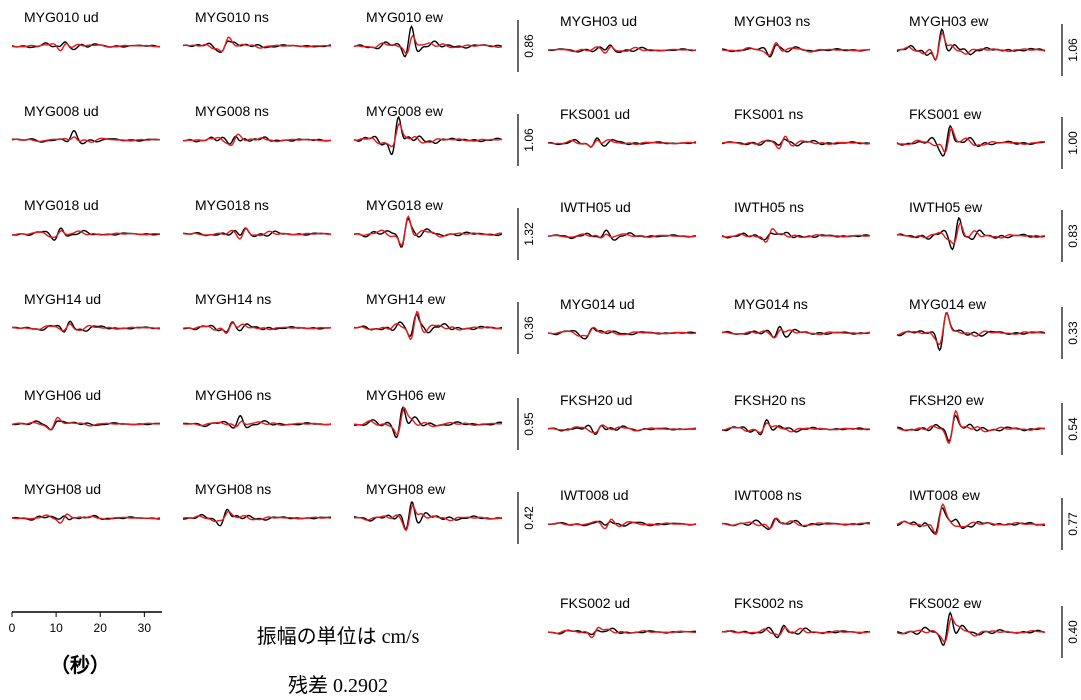  What do you see at coordinates (772, 21) in the screenshot?
I see `trace-label: MYGH03 ns` at bounding box center [772, 21].